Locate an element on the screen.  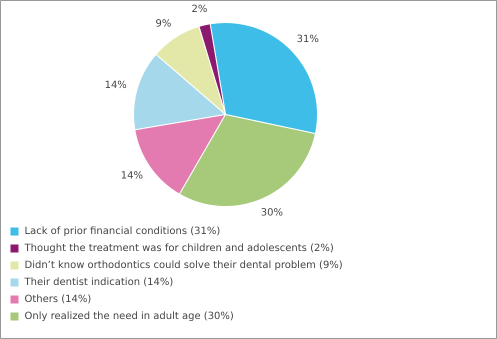
legend-label: Lack of prior financial conditions (31%) is located at coordinates (122, 231).